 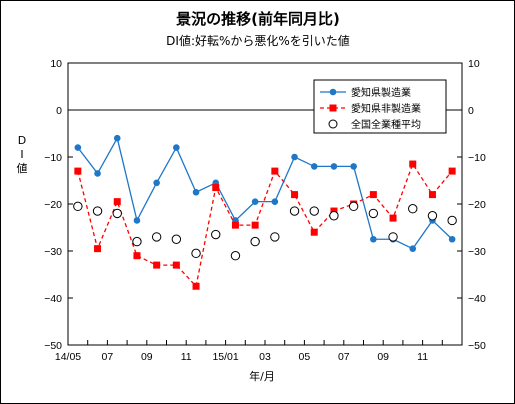 I want to click on y-tick-label-right: −50, so click(x=477, y=346).